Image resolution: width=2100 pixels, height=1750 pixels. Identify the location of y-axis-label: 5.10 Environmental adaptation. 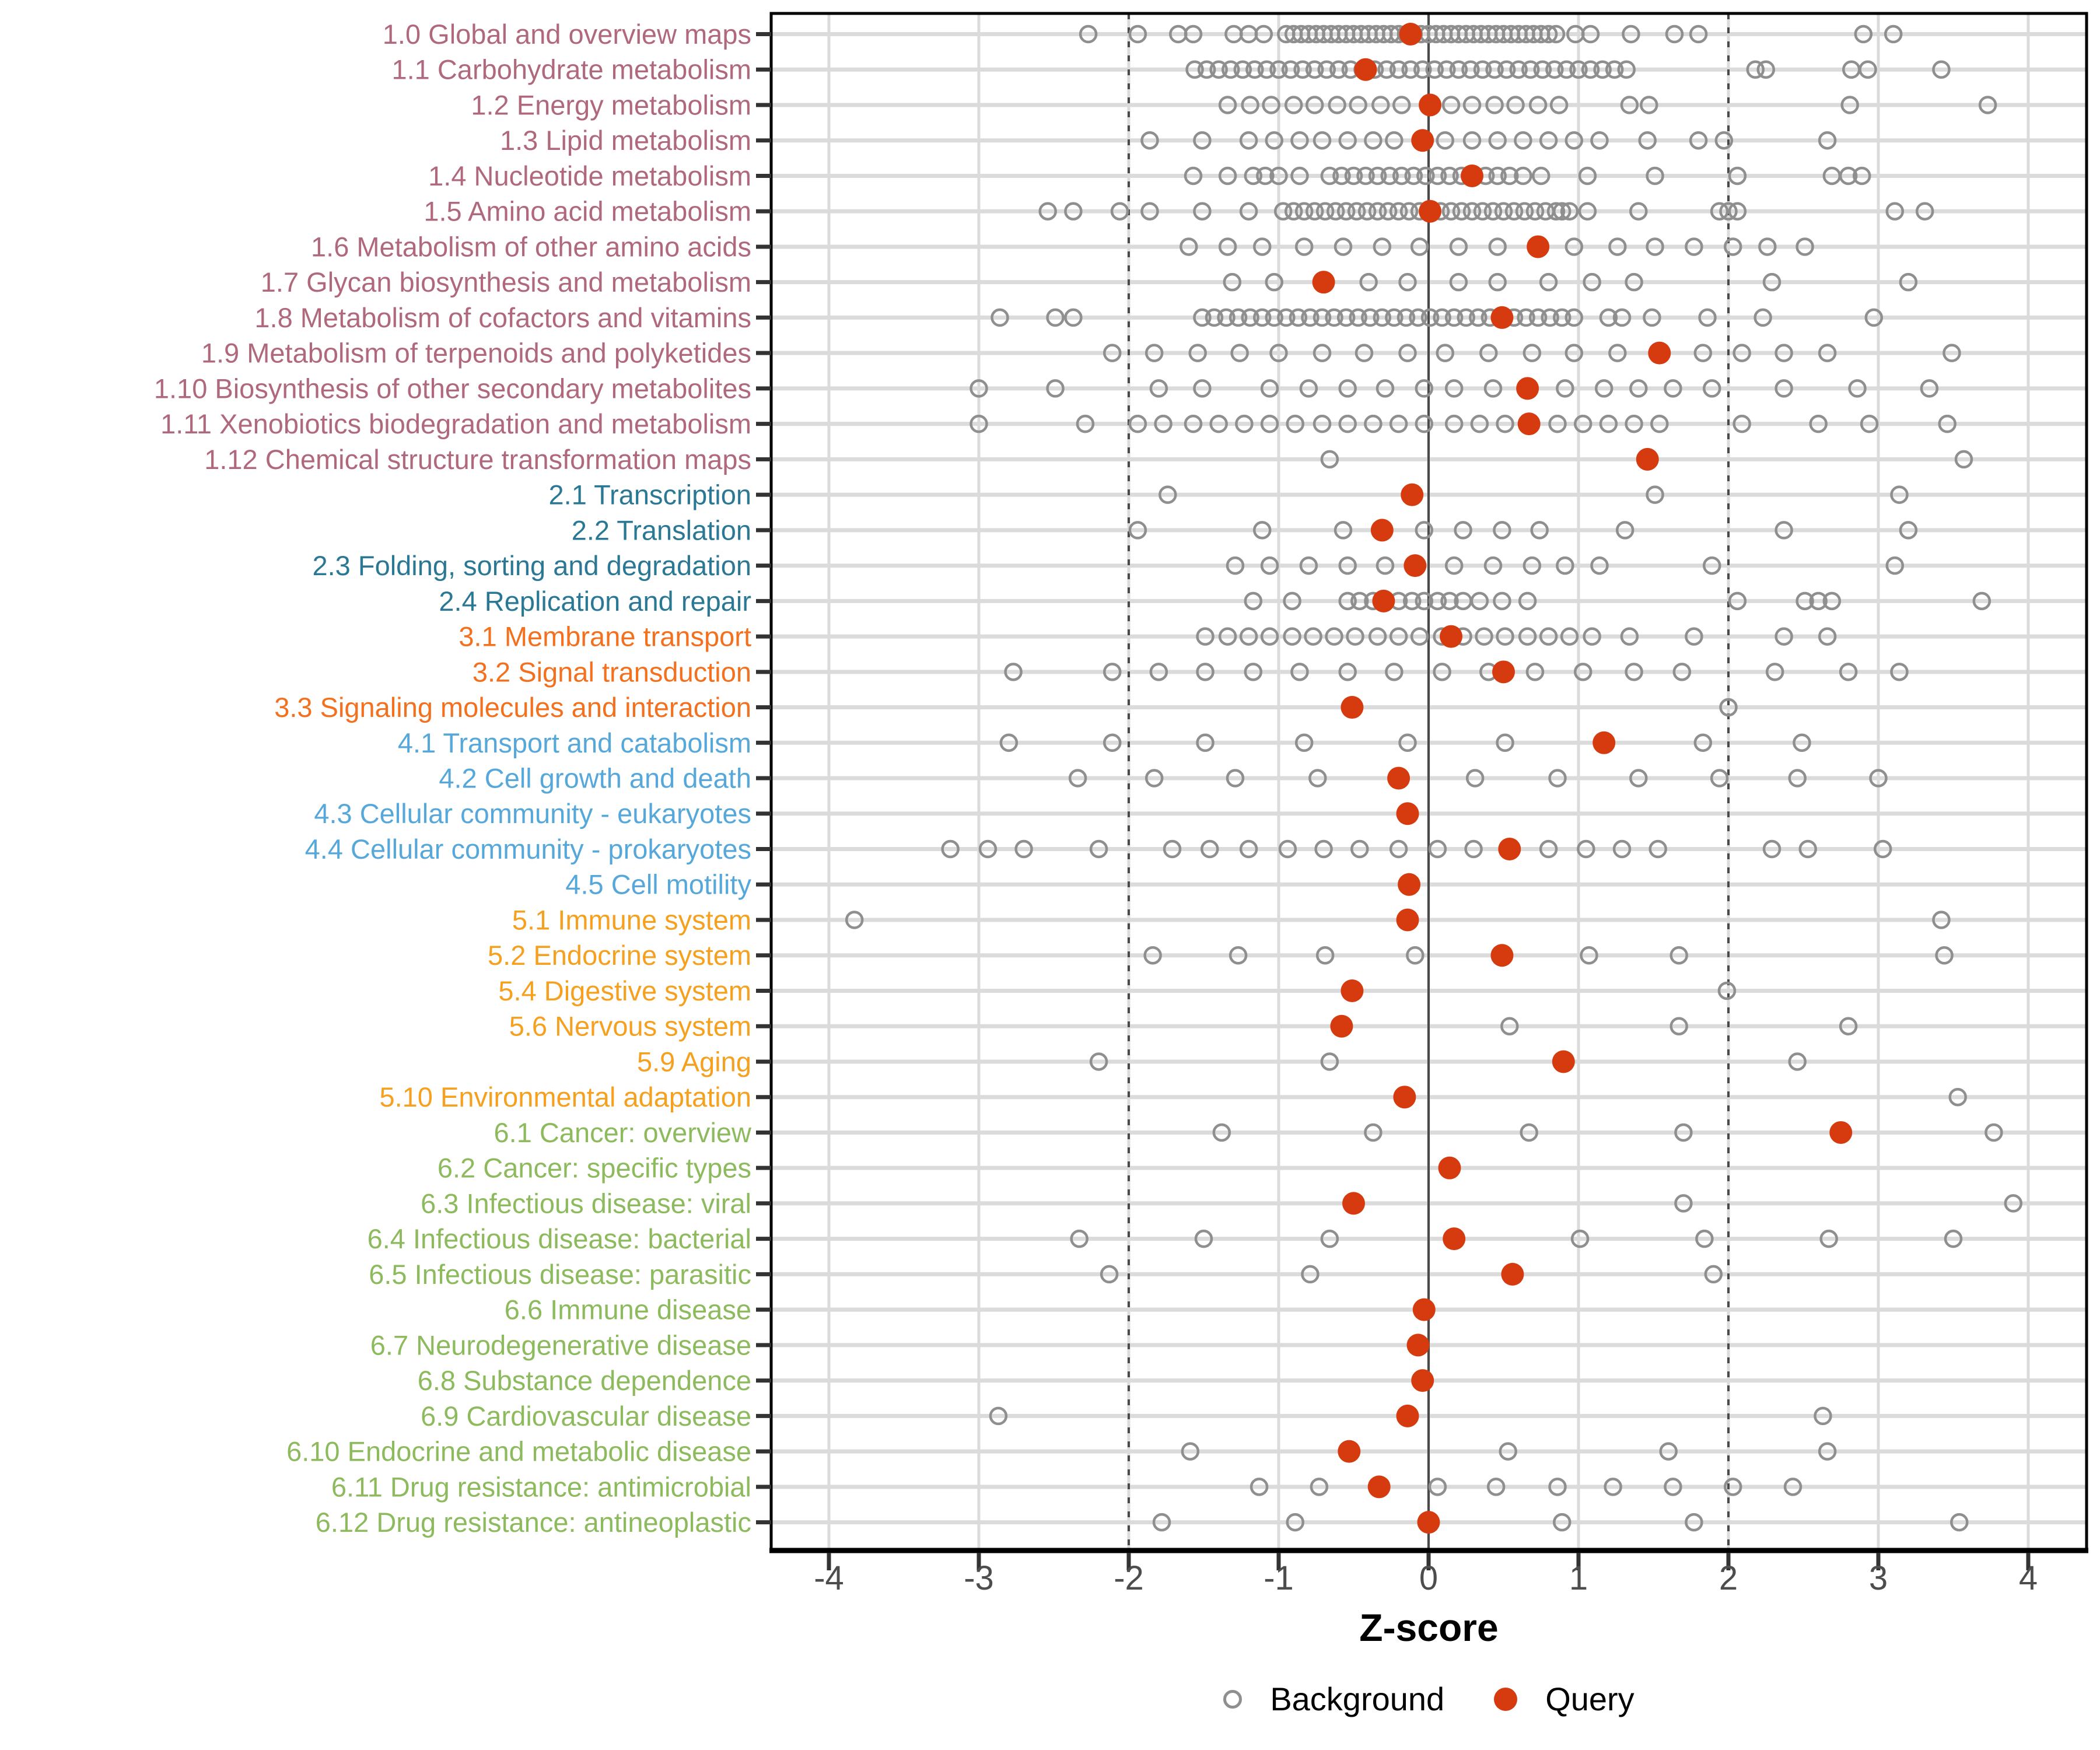
(565, 1097).